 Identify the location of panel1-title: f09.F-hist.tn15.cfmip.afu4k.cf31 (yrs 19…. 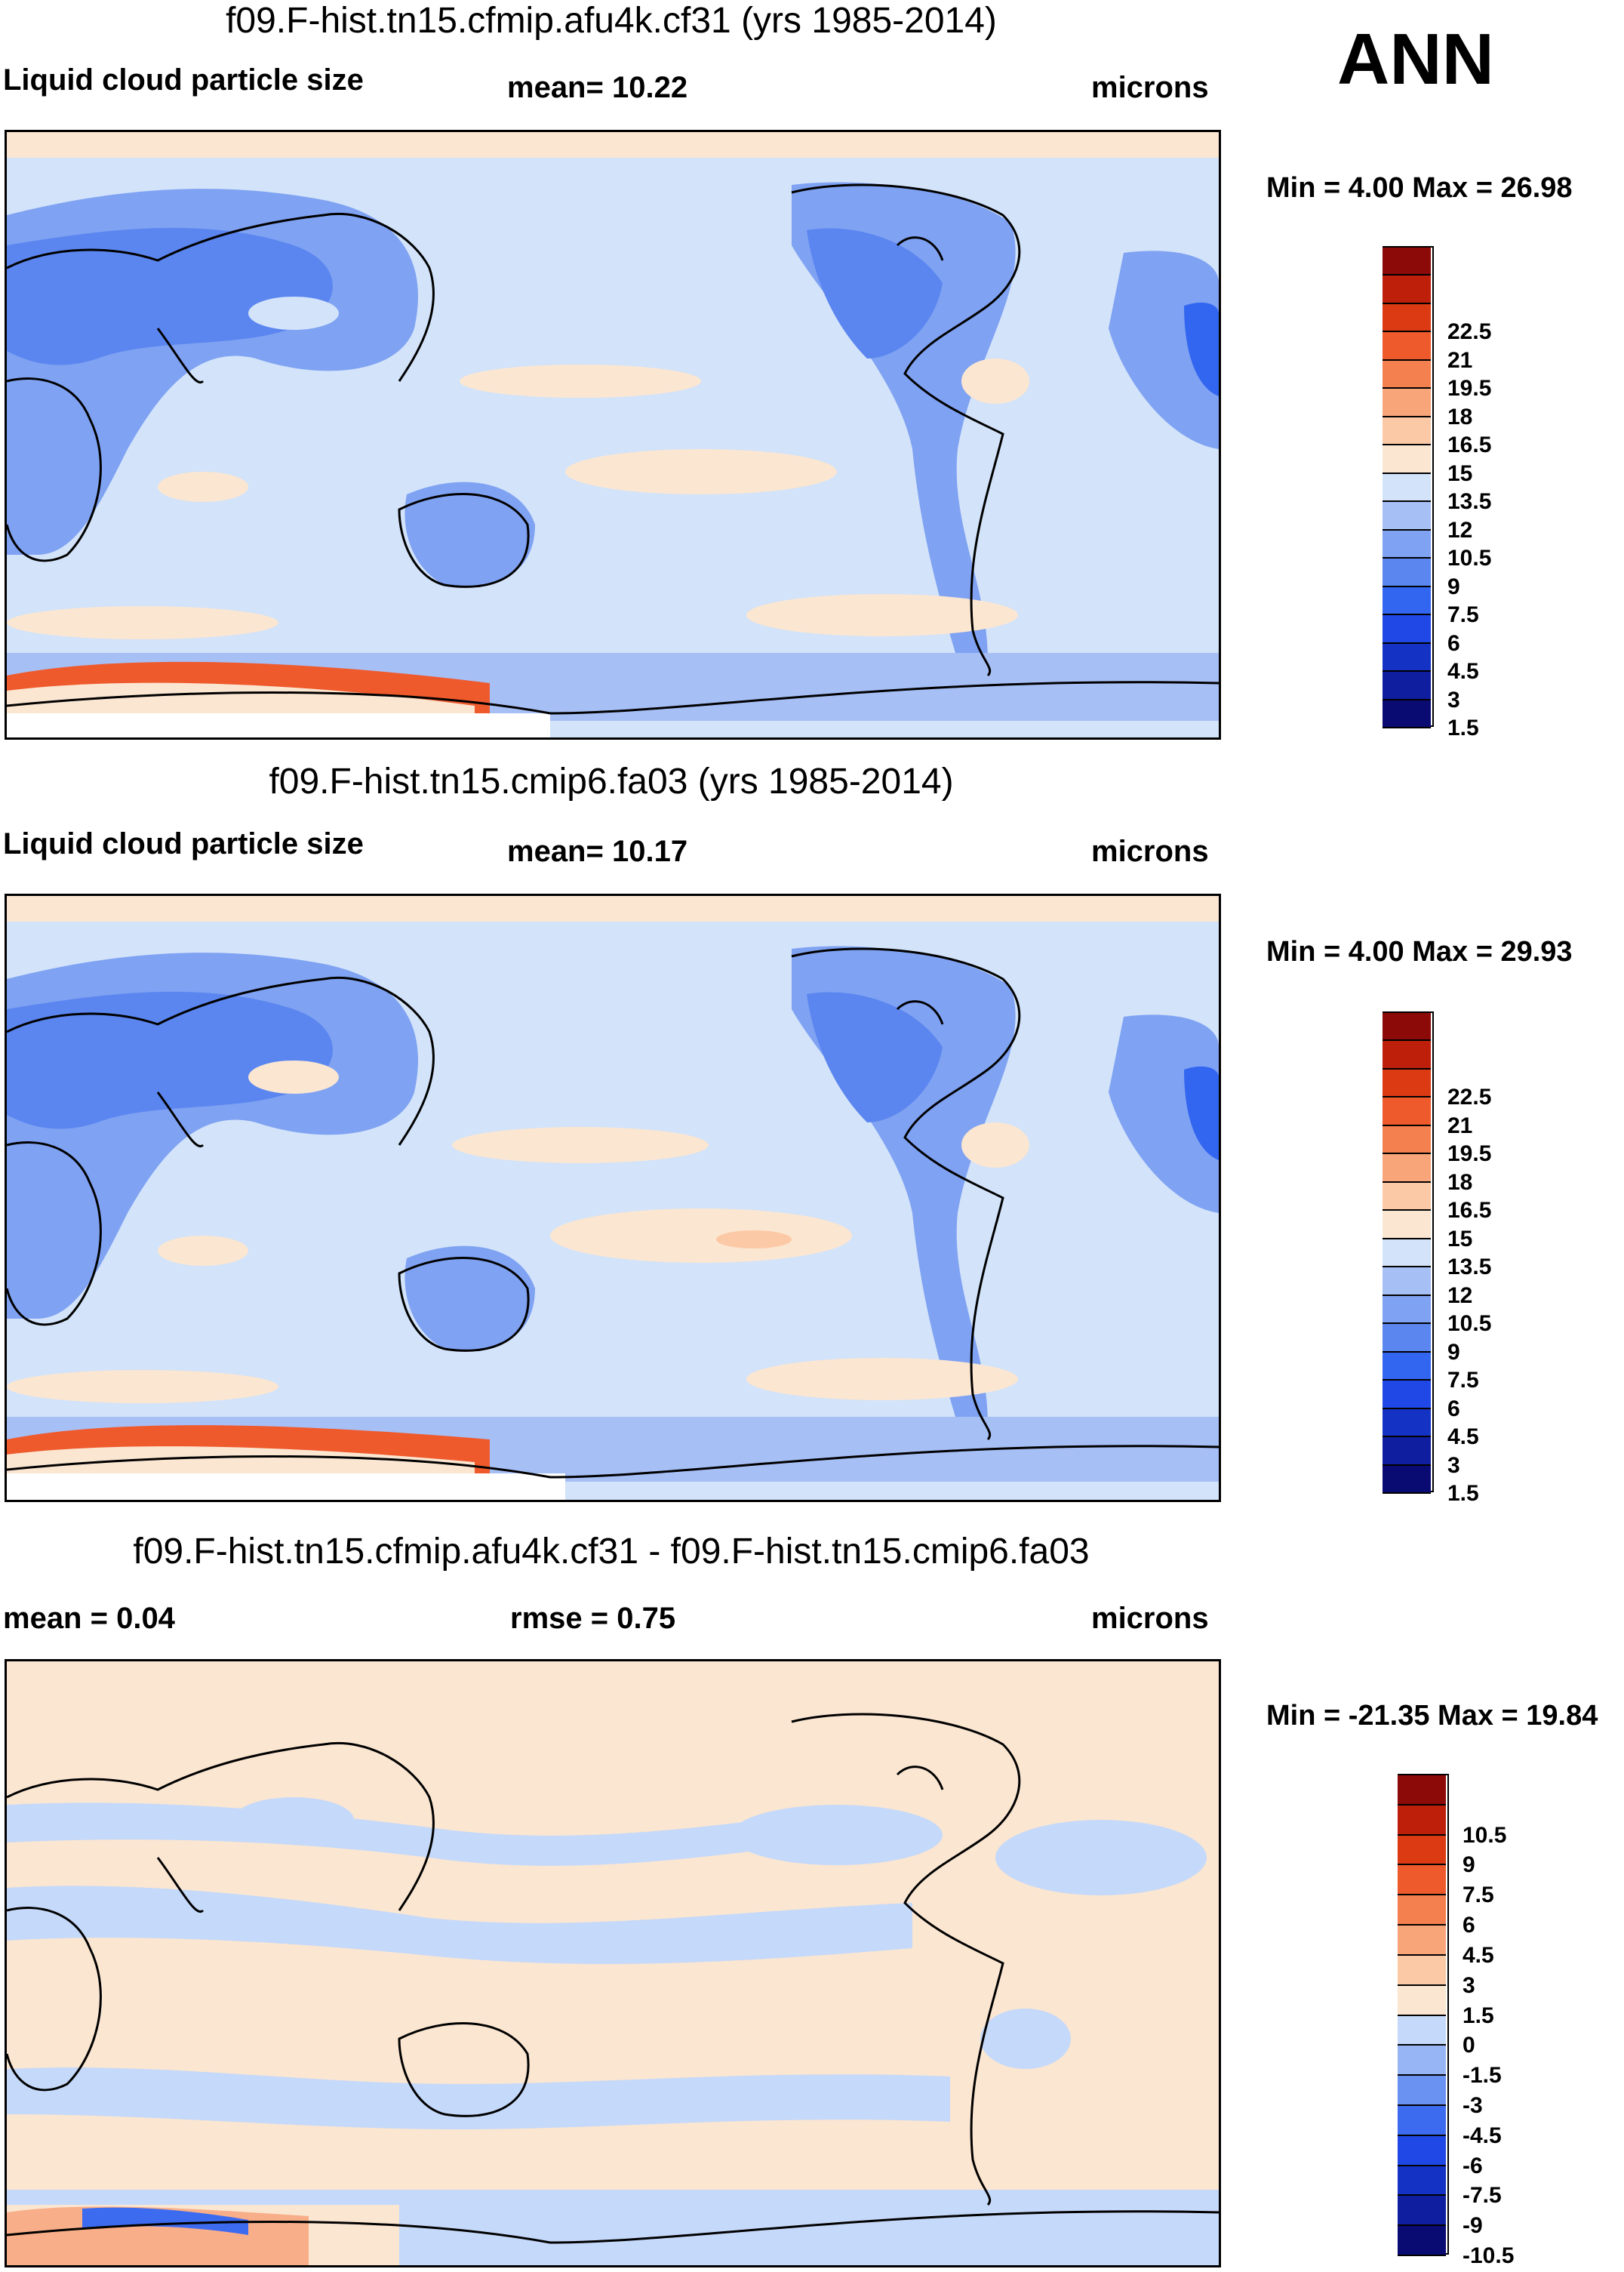
(611, 21).